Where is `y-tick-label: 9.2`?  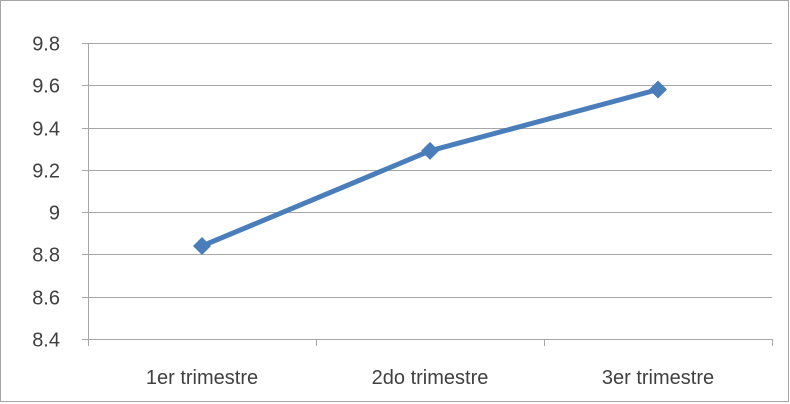 y-tick-label: 9.2 is located at coordinates (46, 172).